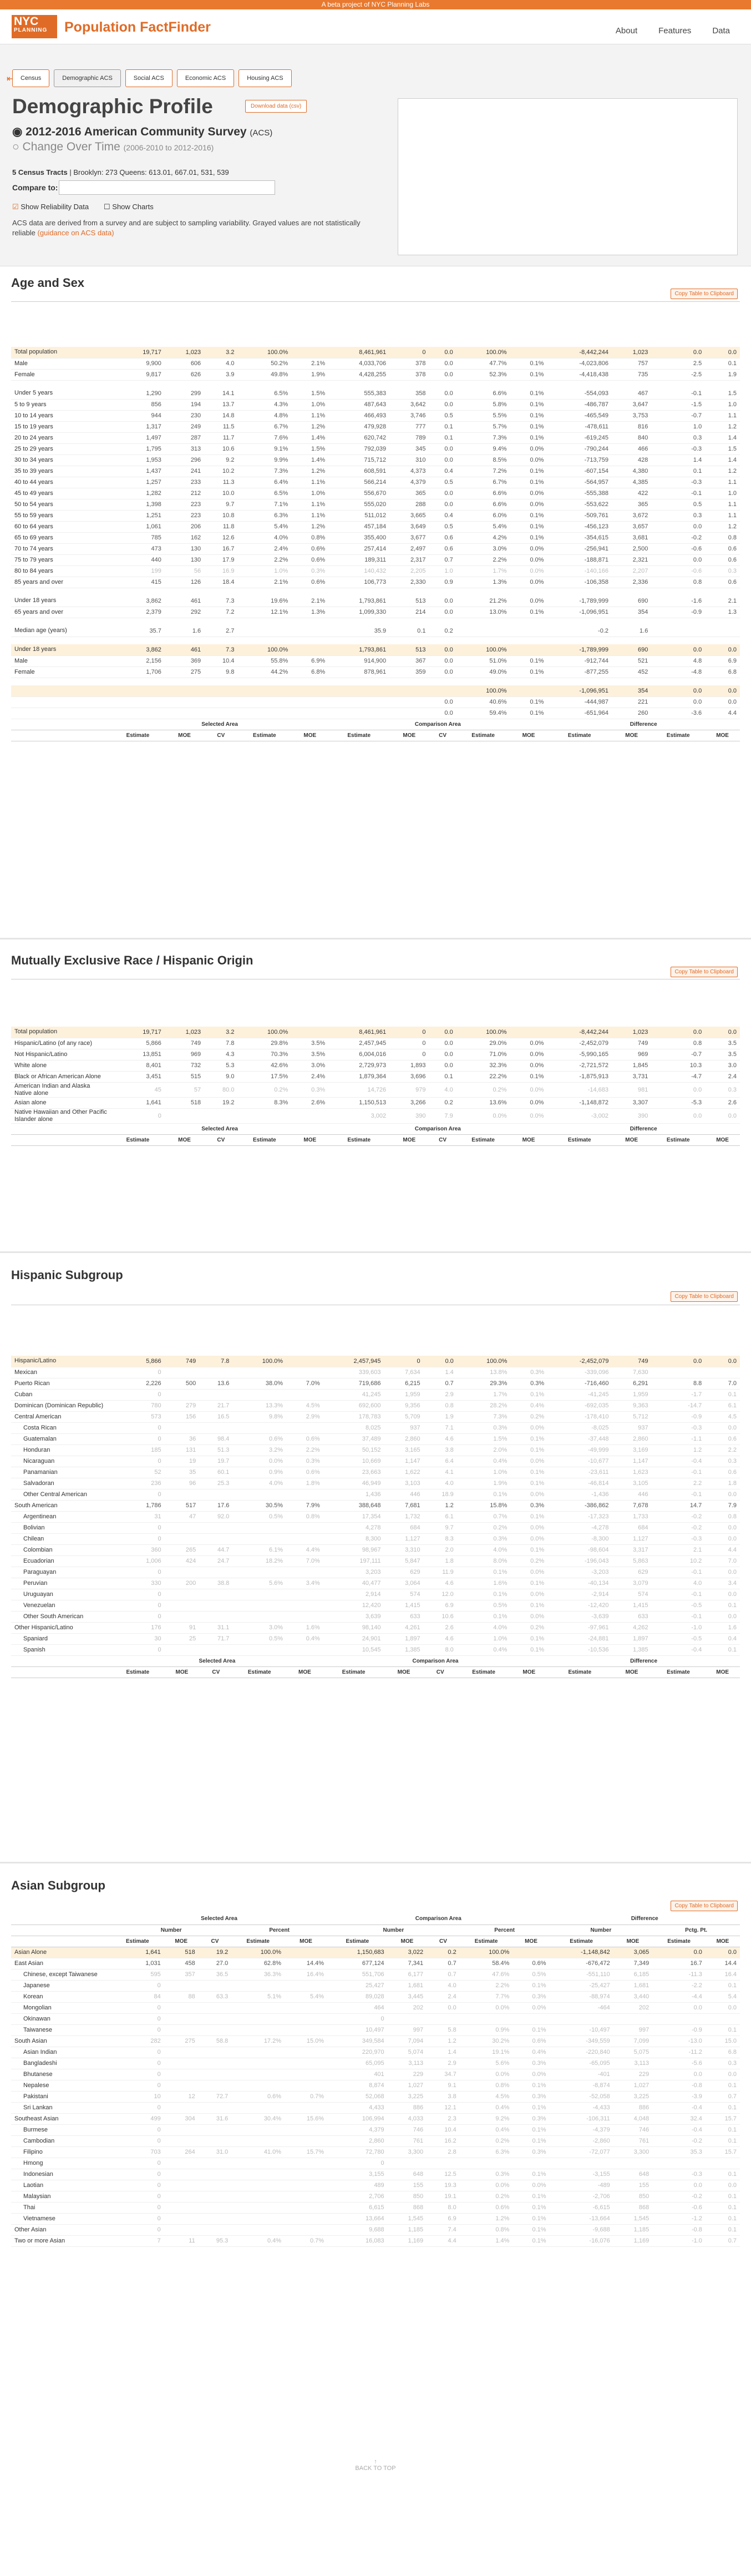 Image resolution: width=751 pixels, height=2576 pixels. I want to click on table-cell: 24.7, so click(216, 1561).